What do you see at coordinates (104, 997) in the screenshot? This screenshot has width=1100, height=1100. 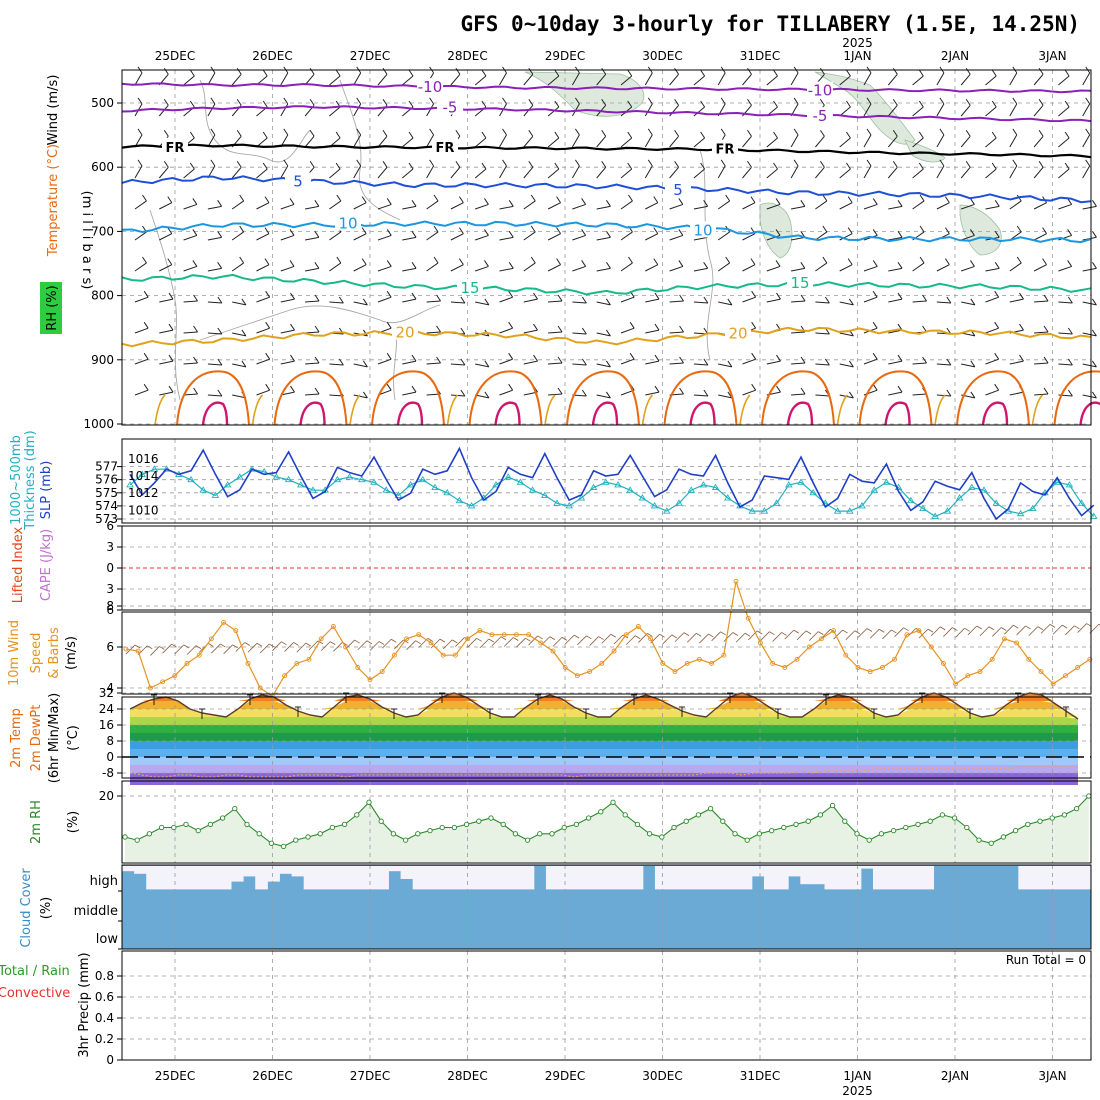 I see `precip-tick-label: 0.6` at bounding box center [104, 997].